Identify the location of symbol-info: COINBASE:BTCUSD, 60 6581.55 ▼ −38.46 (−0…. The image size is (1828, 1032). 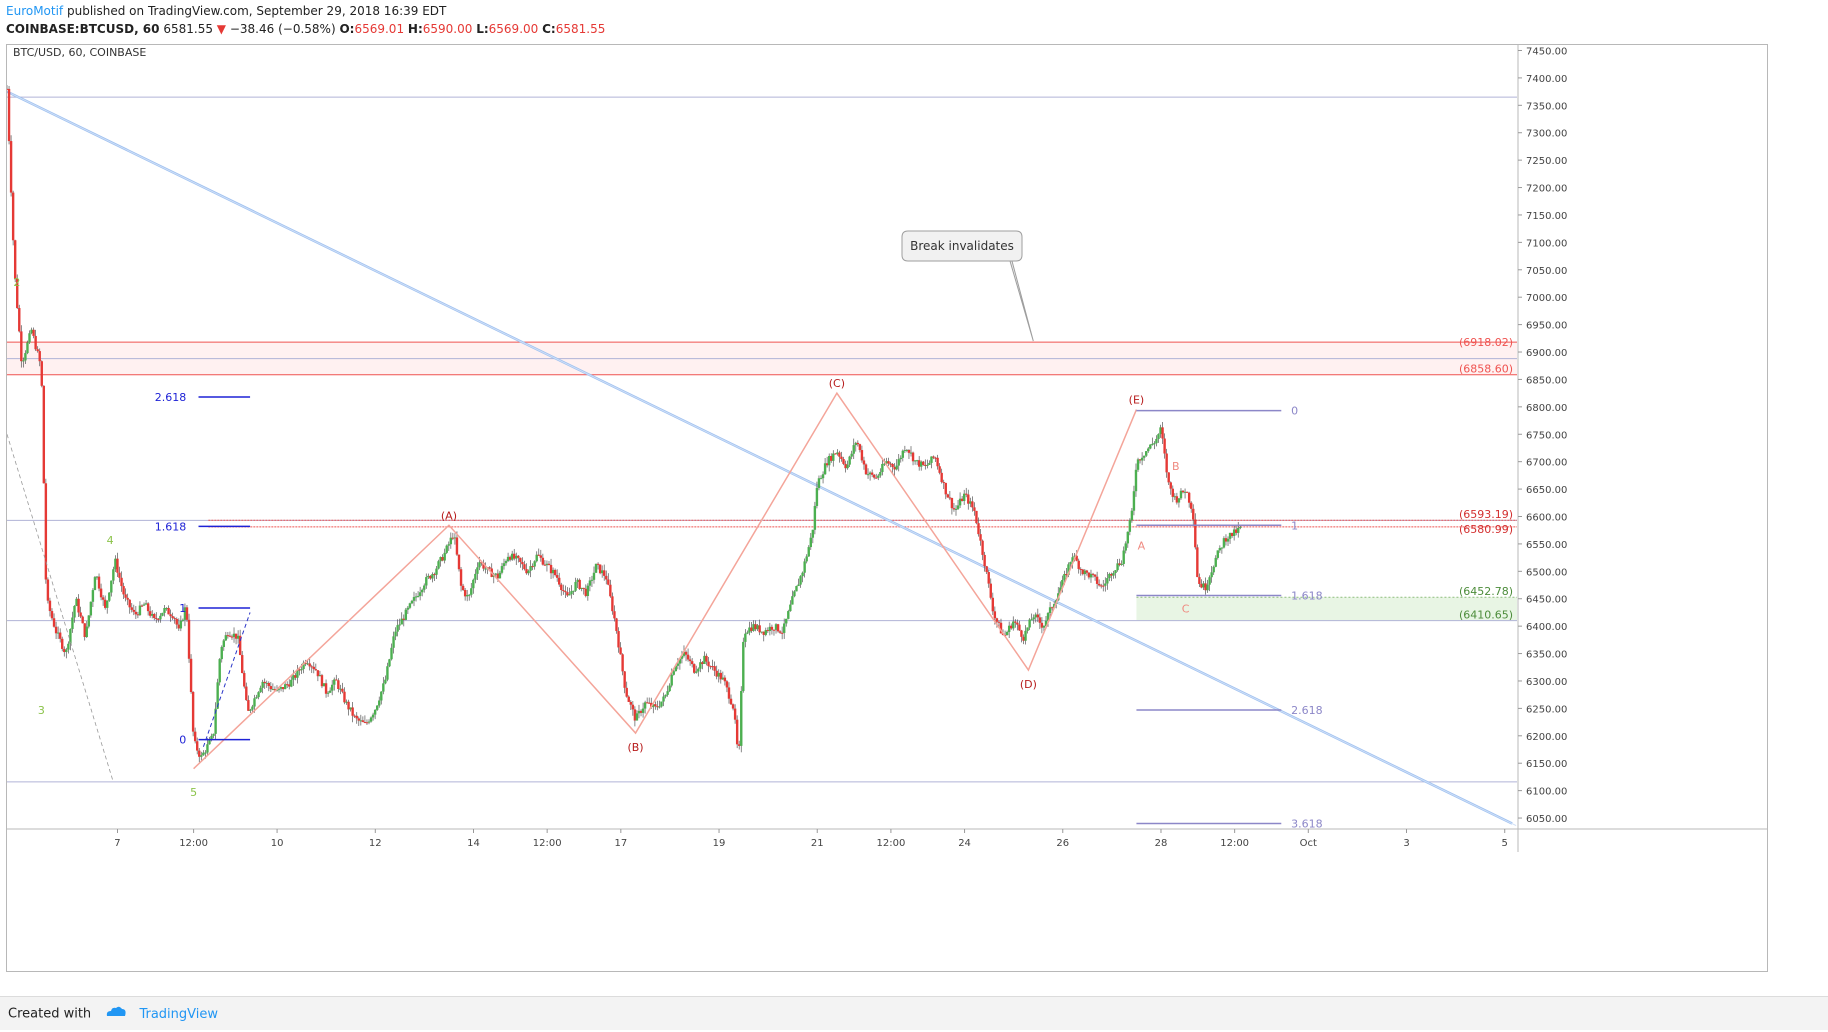
(305, 29).